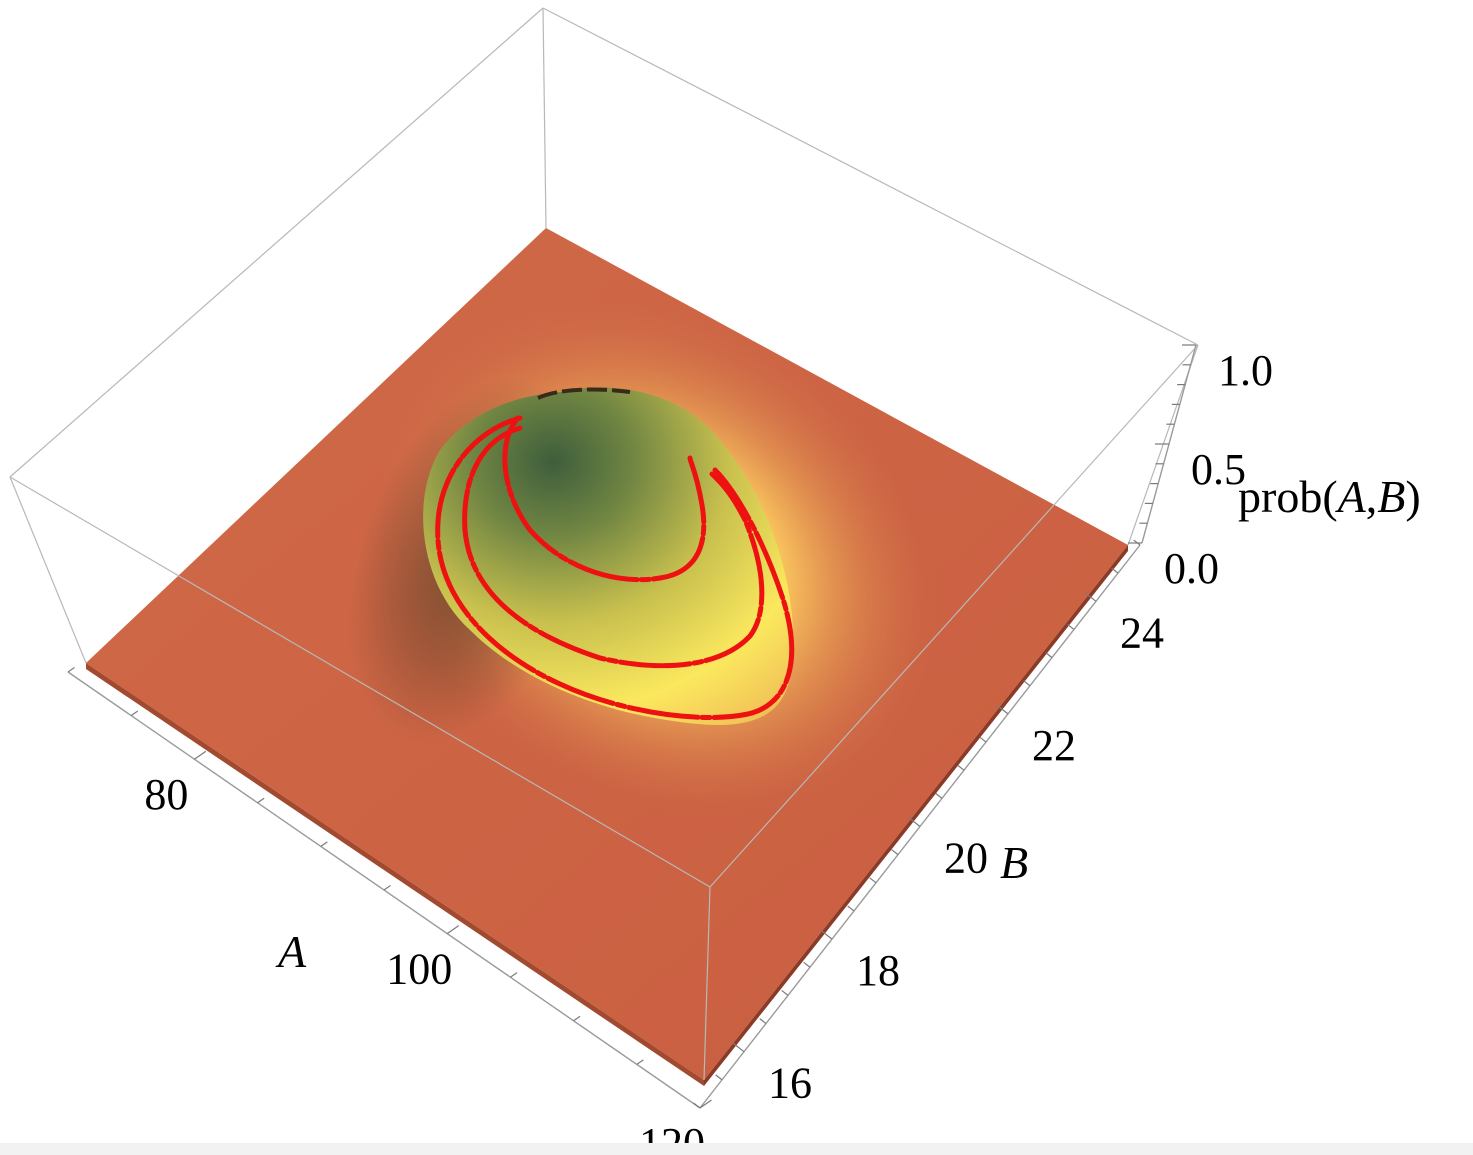 Image resolution: width=1473 pixels, height=1155 pixels. Describe the element at coordinates (1351, 496) in the screenshot. I see `z-axis-label-a: A` at that location.